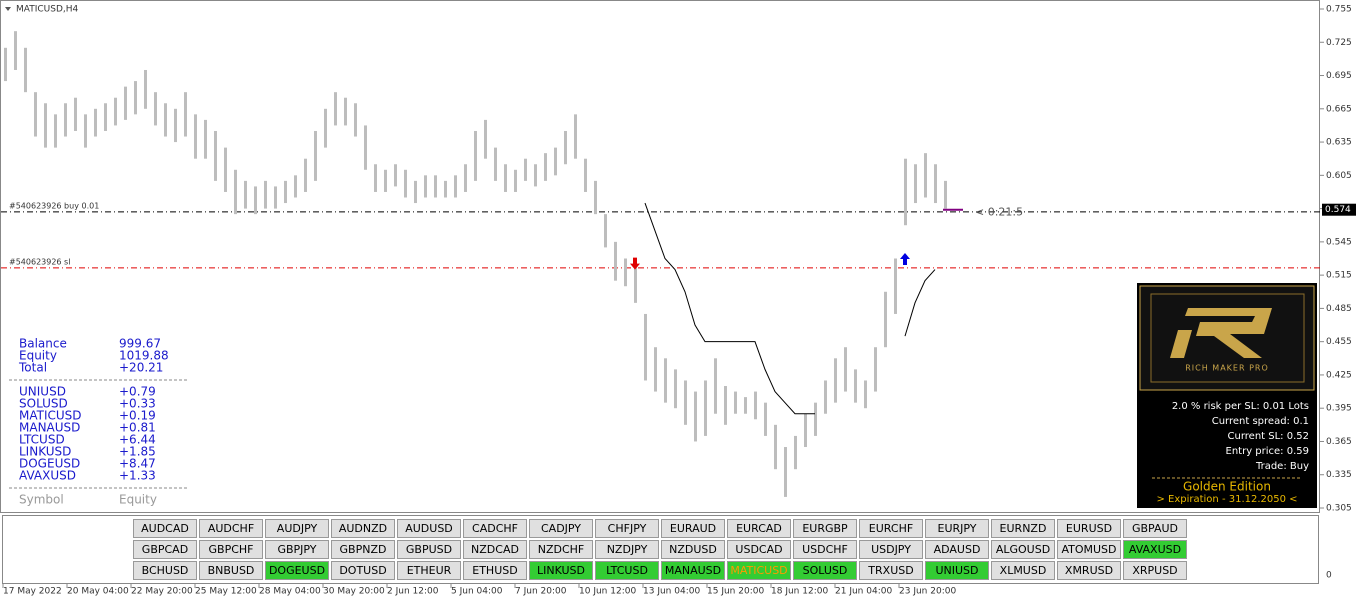  Describe the element at coordinates (50, 416) in the screenshot. I see `symbol-label: MATICUSD` at that location.